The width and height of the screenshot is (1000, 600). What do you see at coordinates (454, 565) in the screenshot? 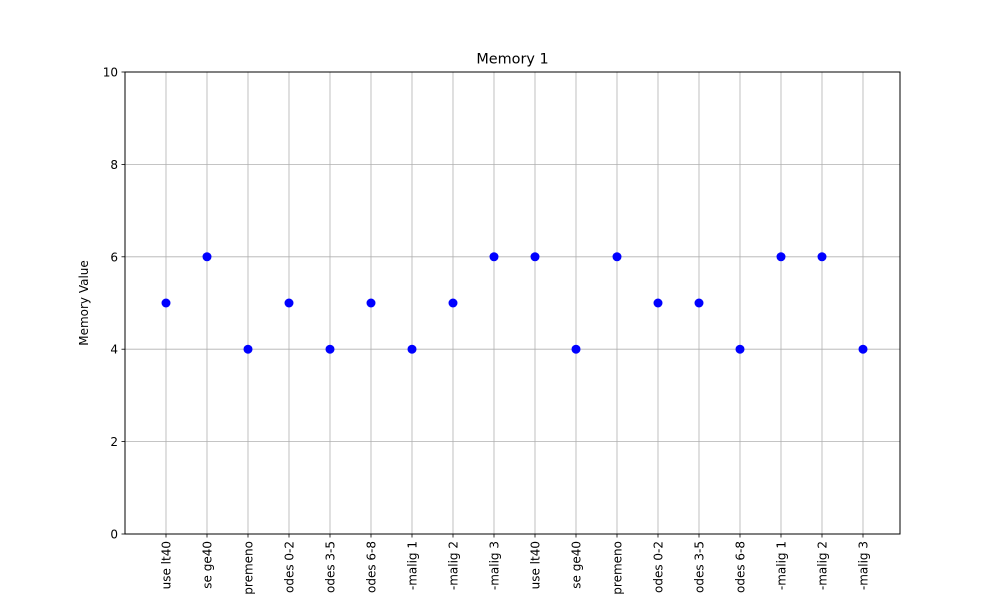
I see `x-tick-label-7: -malig 2` at bounding box center [454, 565].